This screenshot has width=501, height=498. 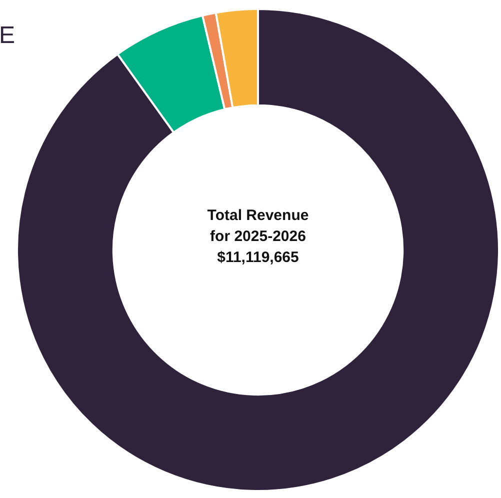 What do you see at coordinates (8, 36) in the screenshot?
I see `text: E` at bounding box center [8, 36].